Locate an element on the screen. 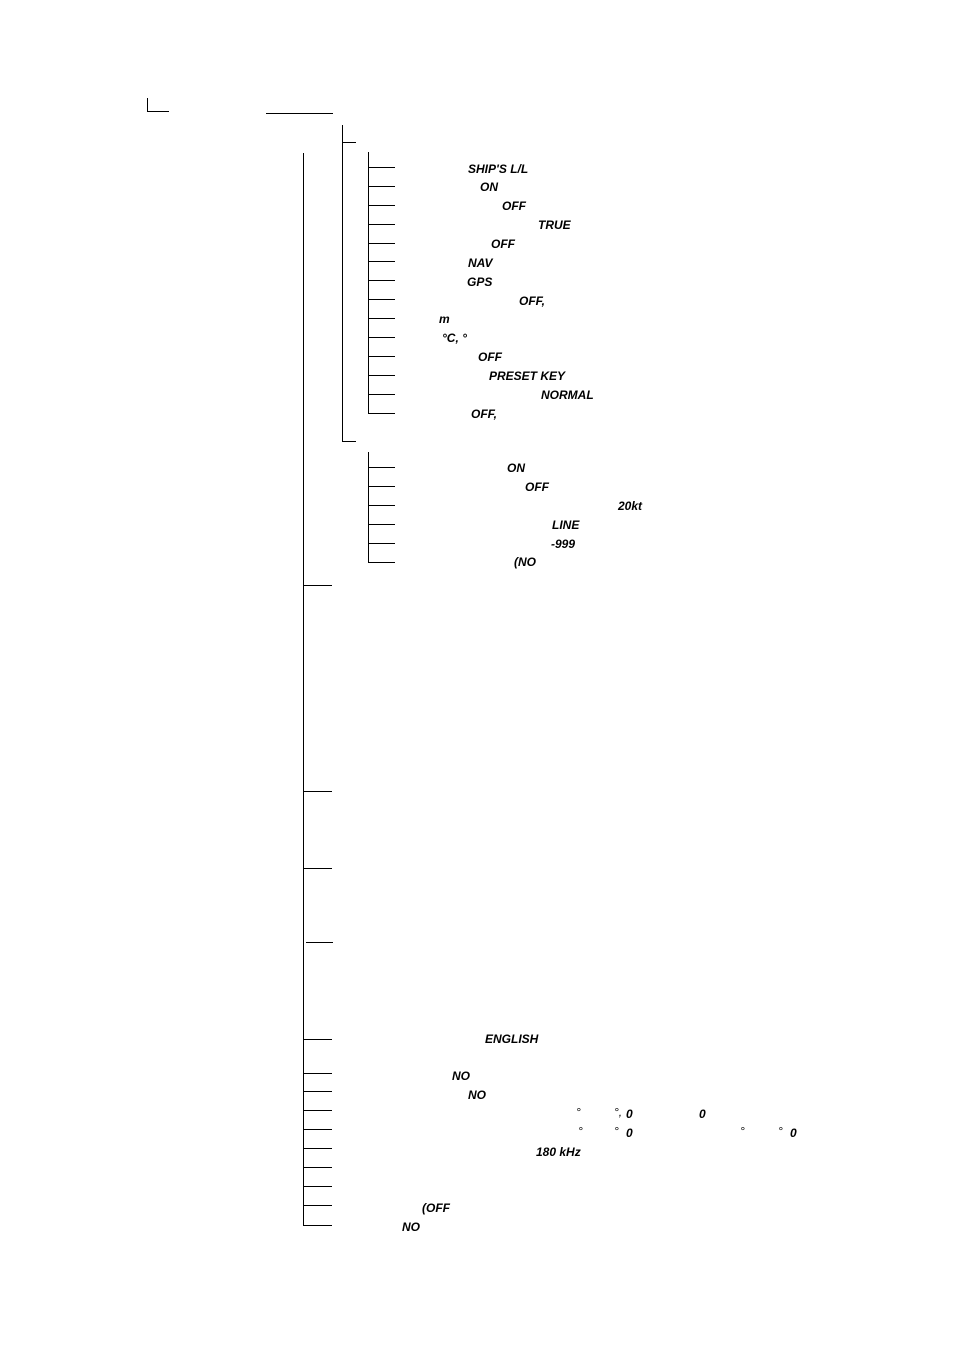 This screenshot has width=954, height=1351. display-value: OFF is located at coordinates (537, 487).